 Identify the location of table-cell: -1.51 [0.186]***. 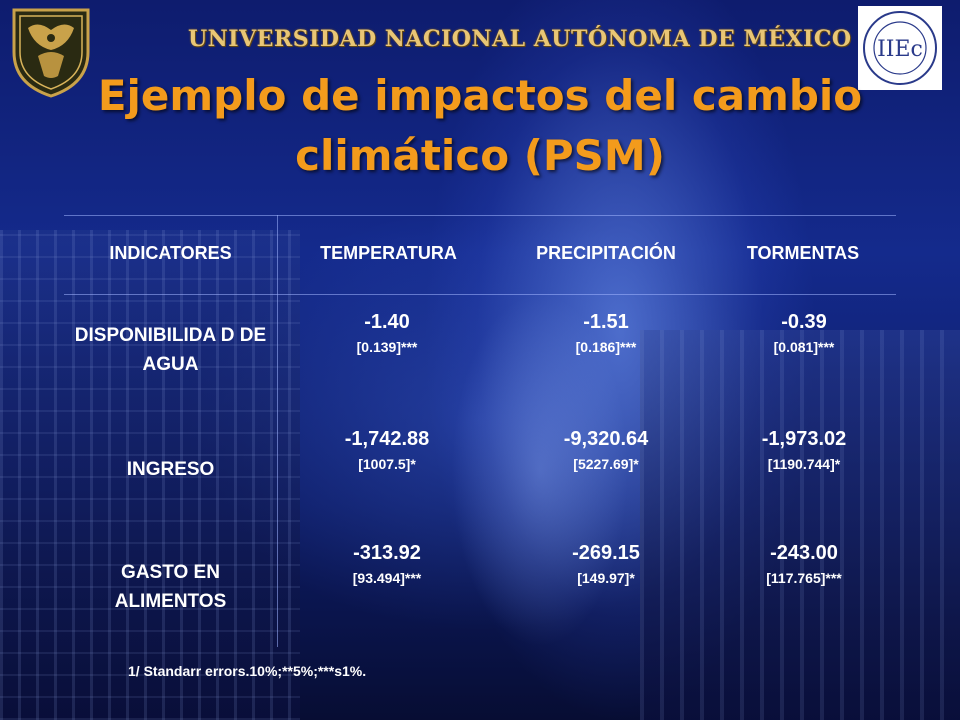
(606, 333).